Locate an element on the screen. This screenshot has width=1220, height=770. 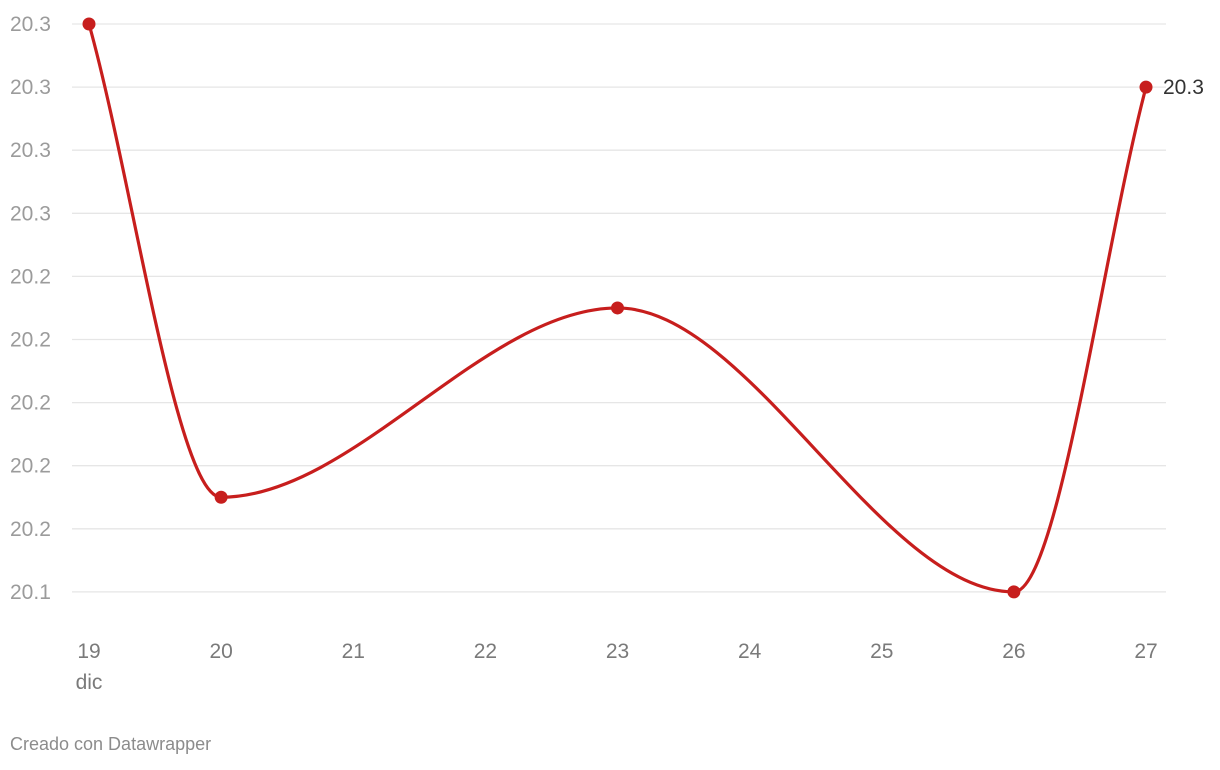
y-tick-label: 20.1 is located at coordinates (30, 592).